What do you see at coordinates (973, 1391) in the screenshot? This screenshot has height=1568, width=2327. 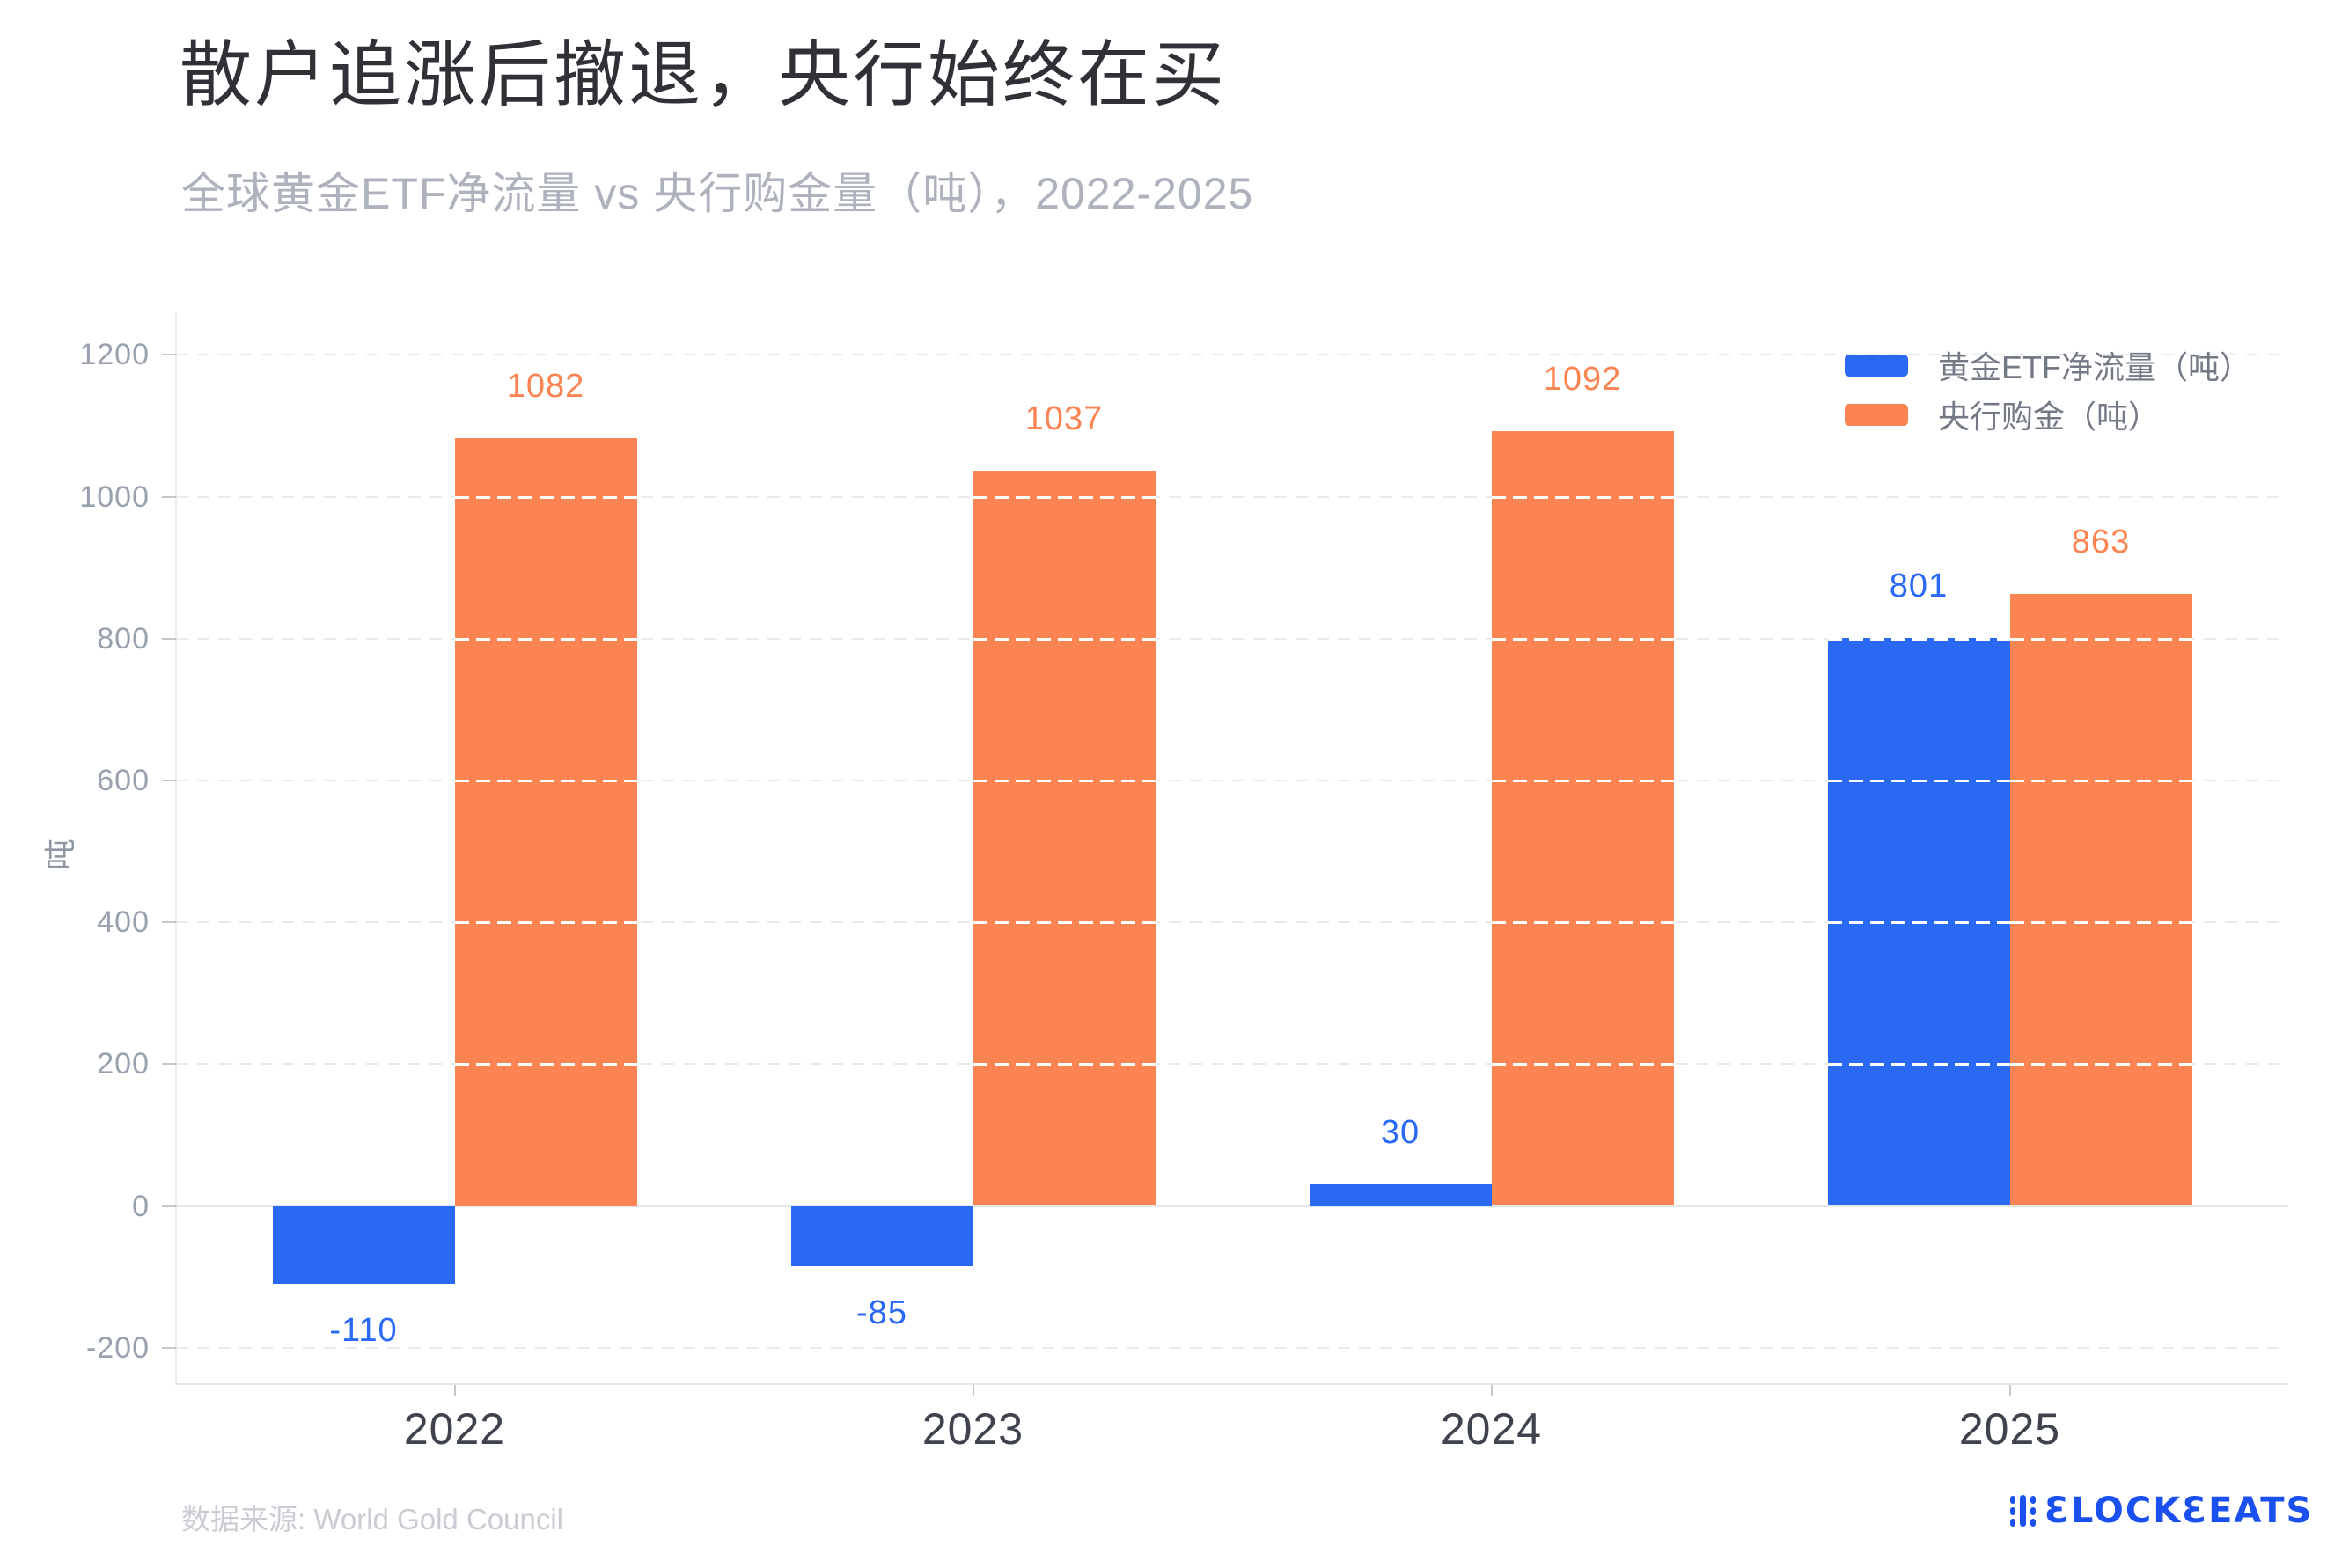 I see `x-axis-tick-2023` at bounding box center [973, 1391].